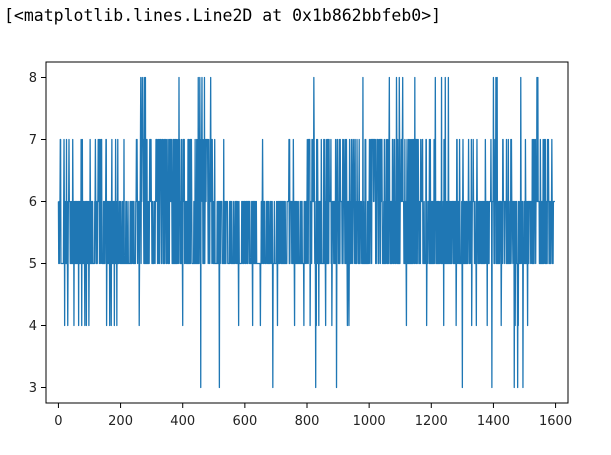 The image size is (611, 455). What do you see at coordinates (33, 78) in the screenshot?
I see `y-tick-label: 8` at bounding box center [33, 78].